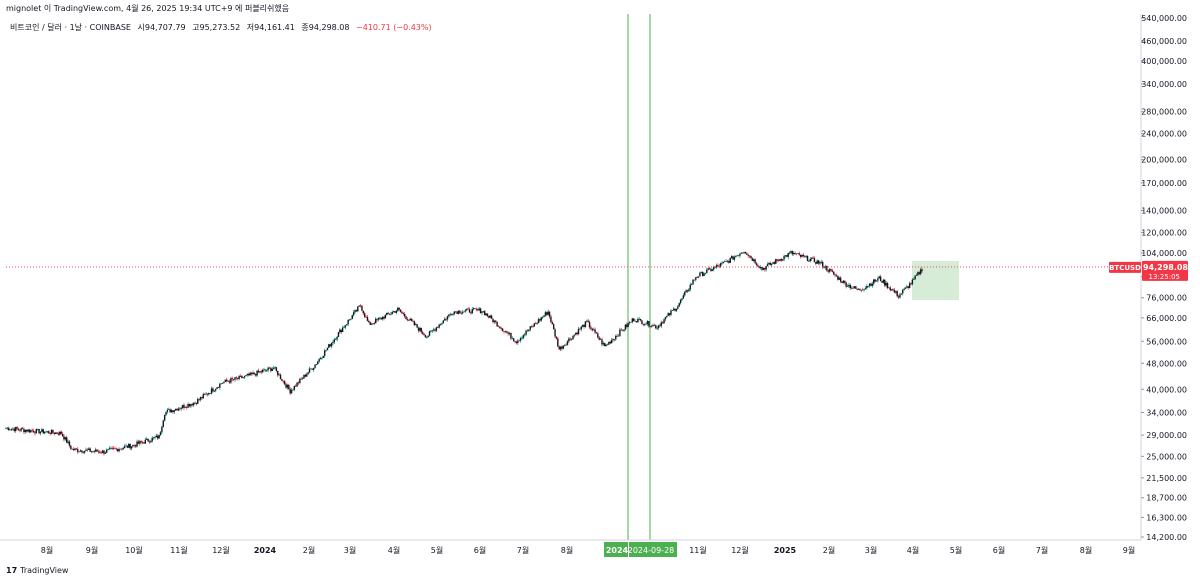 Image resolution: width=1200 pixels, height=583 pixels. Describe the element at coordinates (70, 27) in the screenshot. I see `legend-symbol: 비트코인 / 달러 · 1날 · COINBASE` at that location.